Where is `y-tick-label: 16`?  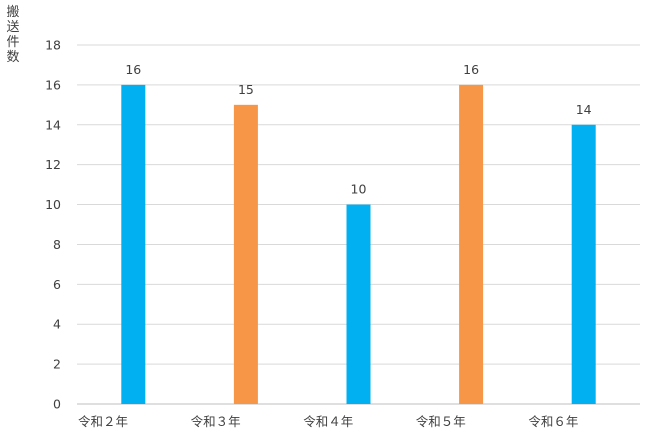 y-tick-label: 16 is located at coordinates (53, 84).